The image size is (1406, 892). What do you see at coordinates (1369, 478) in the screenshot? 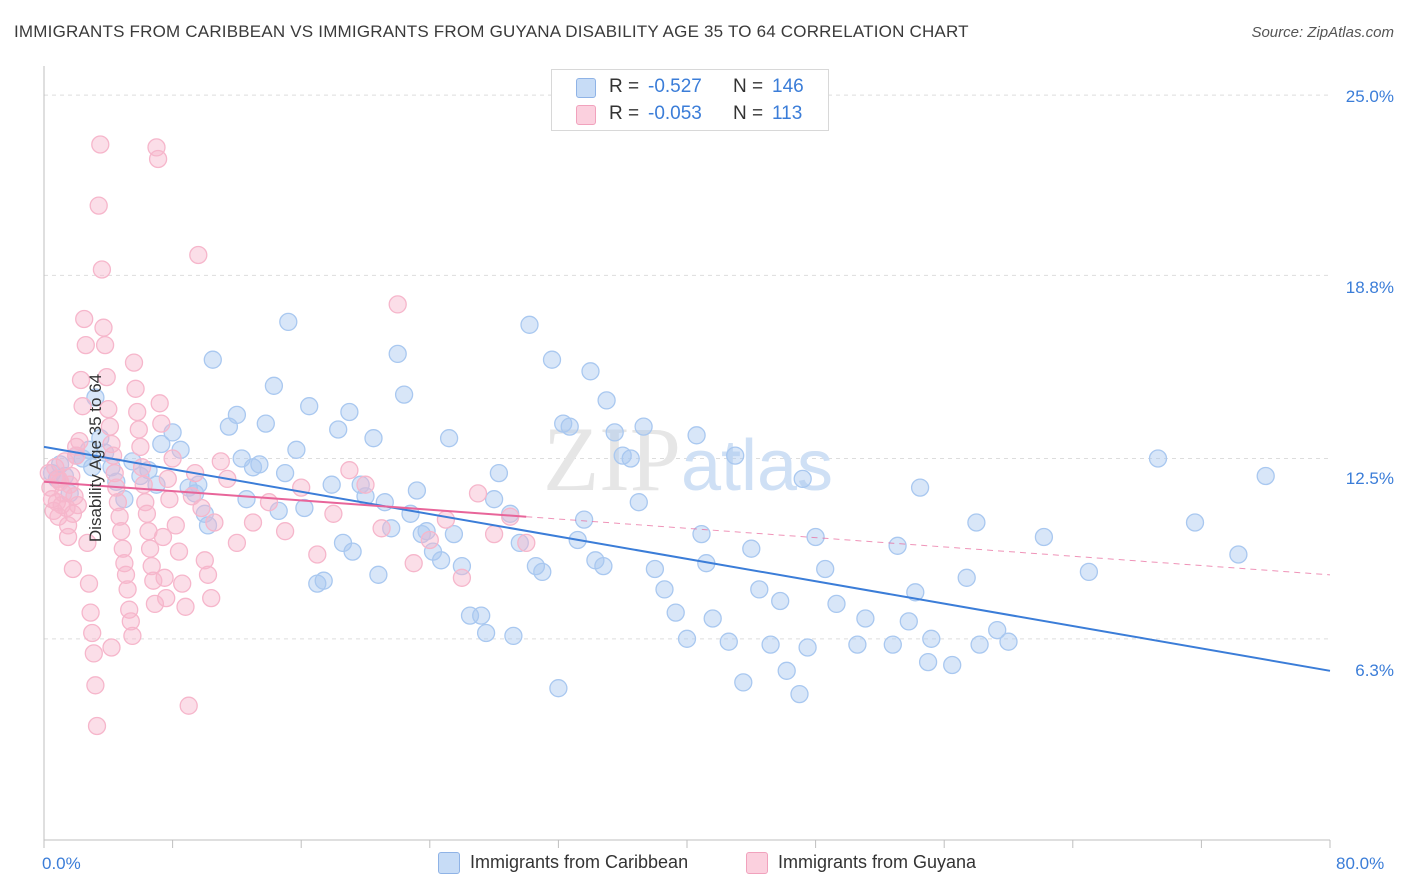
I see `y-tick-label: 12.5%` at bounding box center [1369, 478].